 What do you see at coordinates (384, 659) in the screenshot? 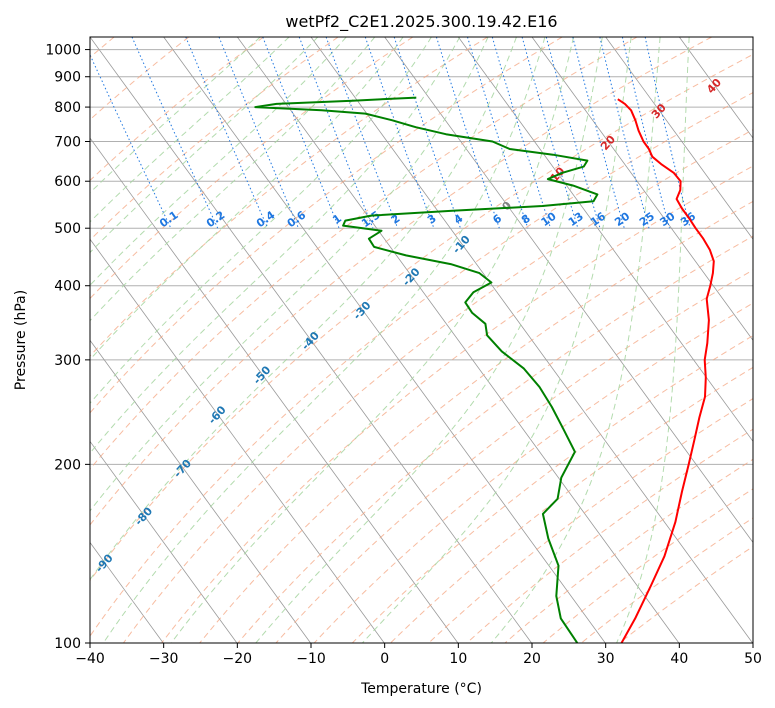
I see `x-tick-label: 0` at bounding box center [384, 659].